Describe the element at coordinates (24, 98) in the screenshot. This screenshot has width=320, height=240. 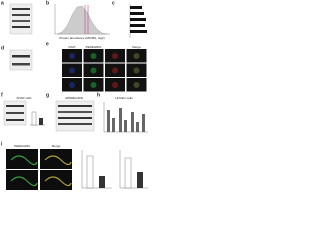
I see `panel-label: SNAP cells` at that location.